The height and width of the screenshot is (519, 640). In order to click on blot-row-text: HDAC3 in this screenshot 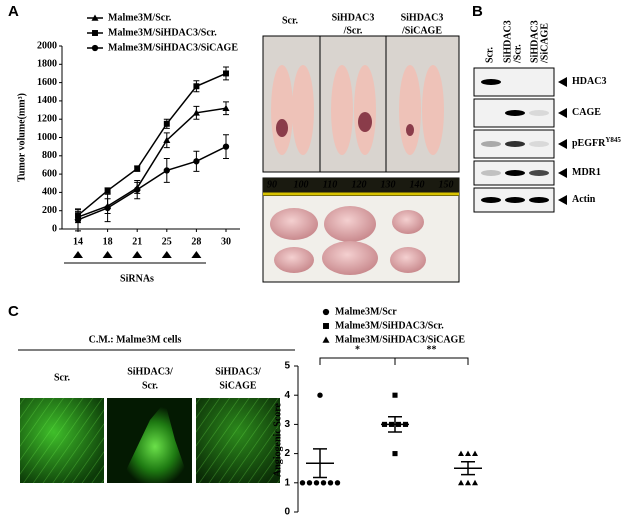, I will do `click(589, 81)`.